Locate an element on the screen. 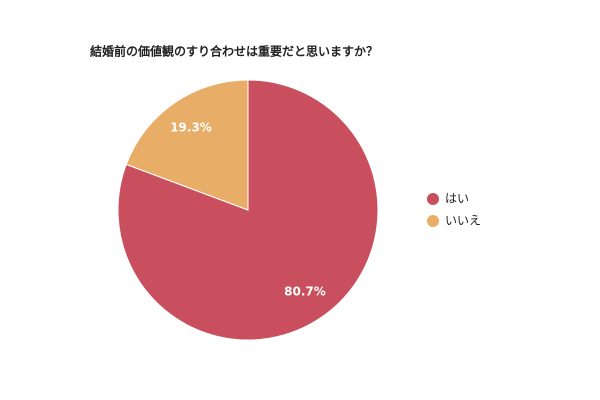 The image size is (600, 400). value-label: 19.3% is located at coordinates (191, 127).